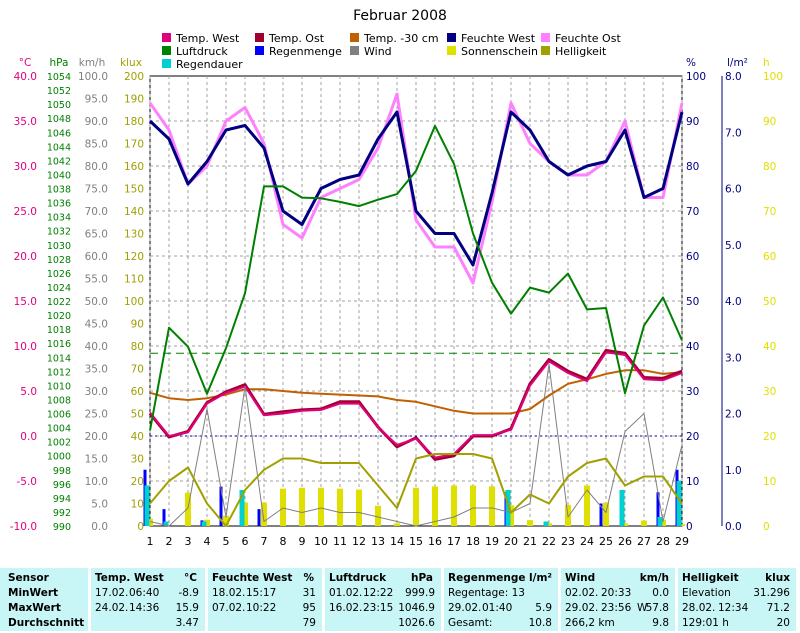 The image size is (800, 633). I want to click on axis-tick-lm2: 0.0, so click(733, 527).